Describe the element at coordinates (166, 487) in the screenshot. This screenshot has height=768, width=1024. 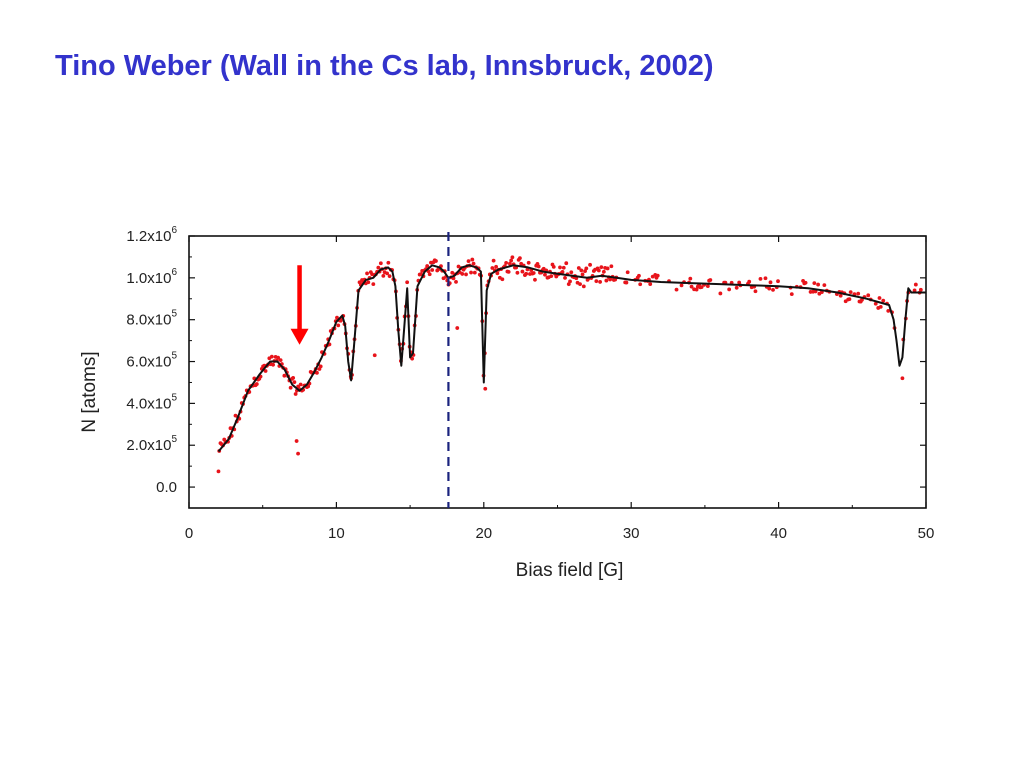
I see `y-tick-label-base: 0.0` at that location.